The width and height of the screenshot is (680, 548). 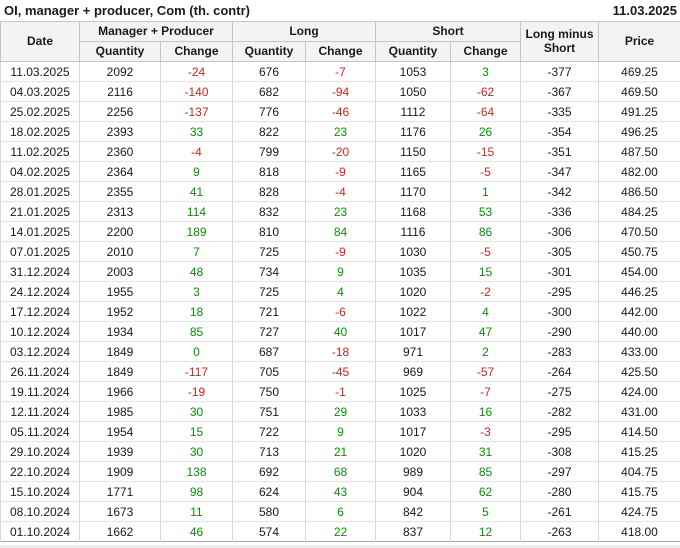 What do you see at coordinates (486, 71) in the screenshot?
I see `short-change-cell: 3` at bounding box center [486, 71].